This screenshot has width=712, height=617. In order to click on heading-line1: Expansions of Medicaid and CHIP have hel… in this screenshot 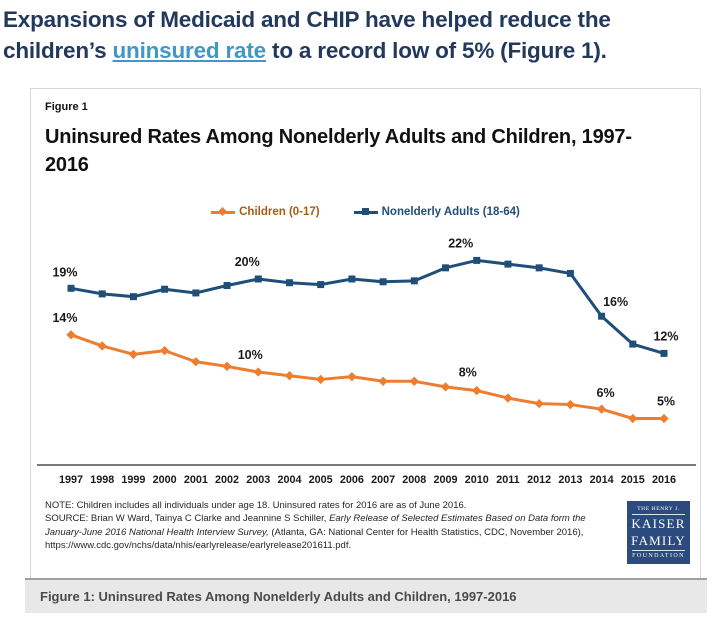, I will do `click(307, 19)`.